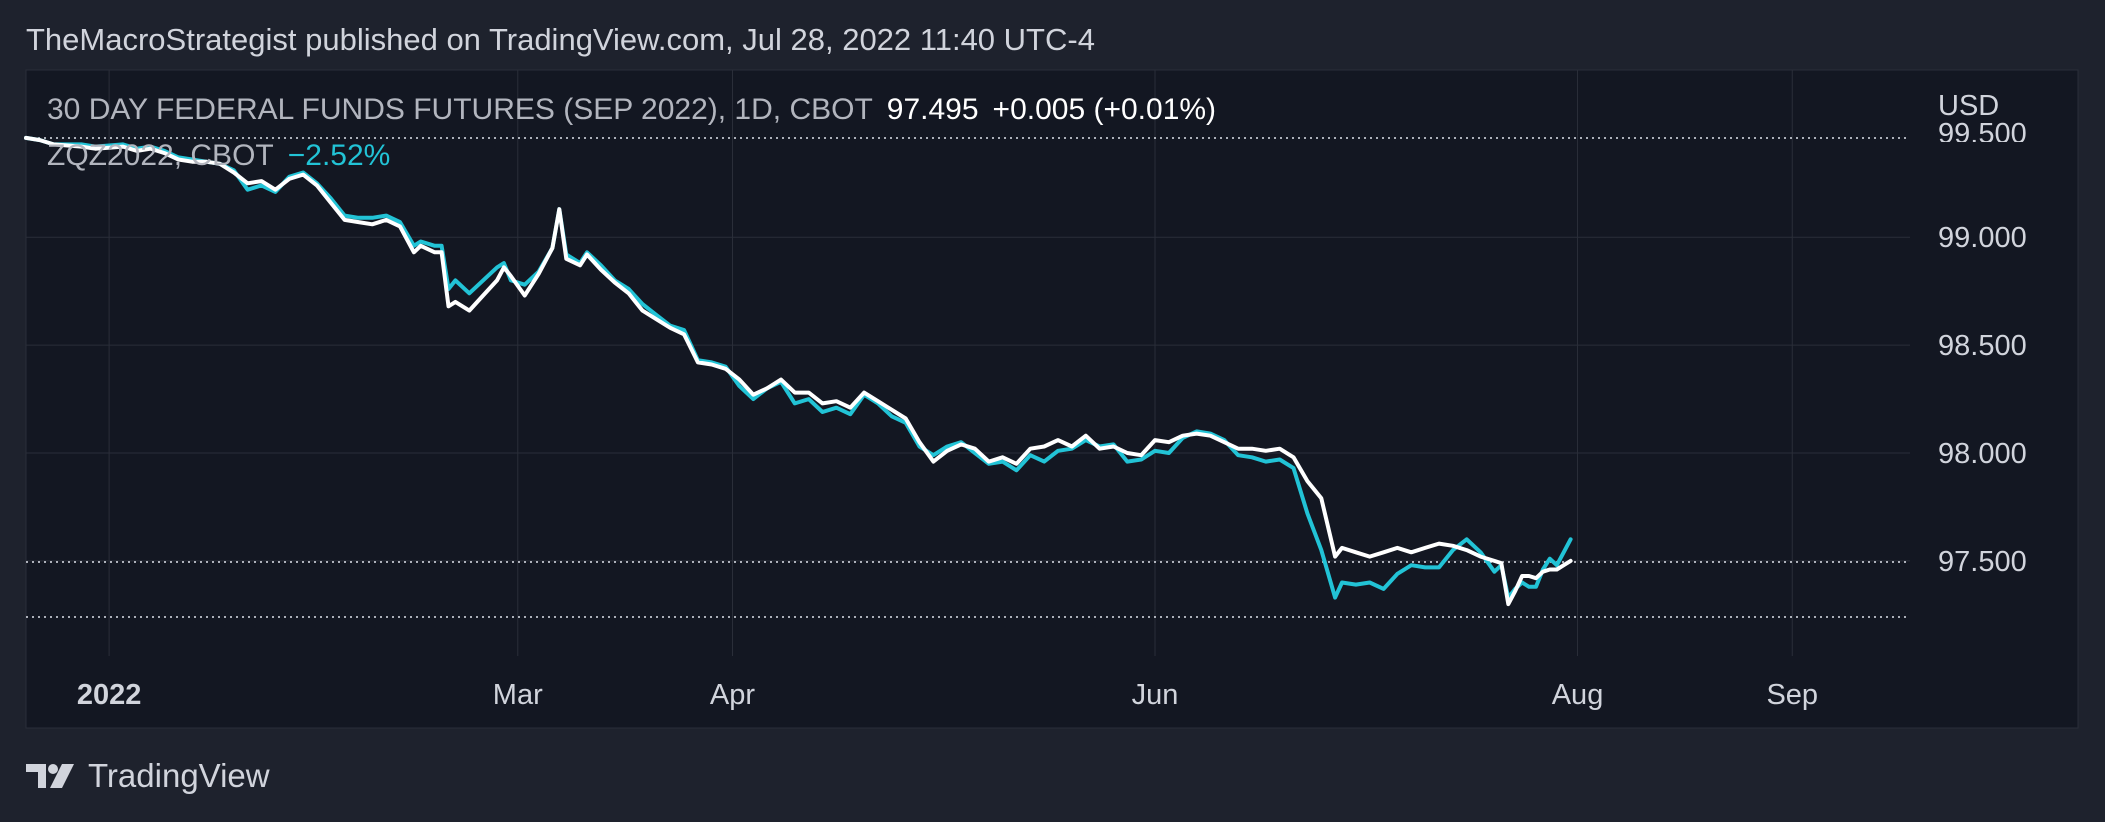 Image resolution: width=2105 pixels, height=822 pixels. What do you see at coordinates (947, 695) in the screenshot?
I see `x-axis-labels: 2022 Mar Apr Jun Aug Sep` at bounding box center [947, 695].